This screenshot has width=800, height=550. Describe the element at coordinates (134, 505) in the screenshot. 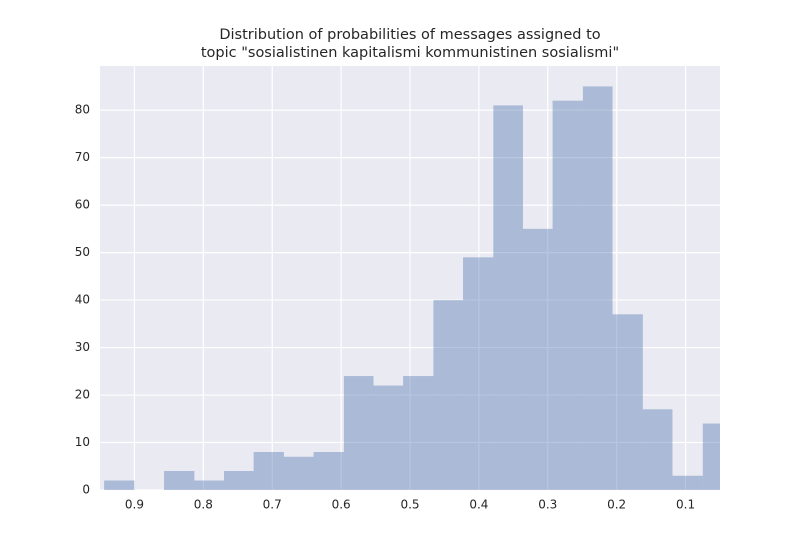

I see `x-tick-label: 0.9` at that location.